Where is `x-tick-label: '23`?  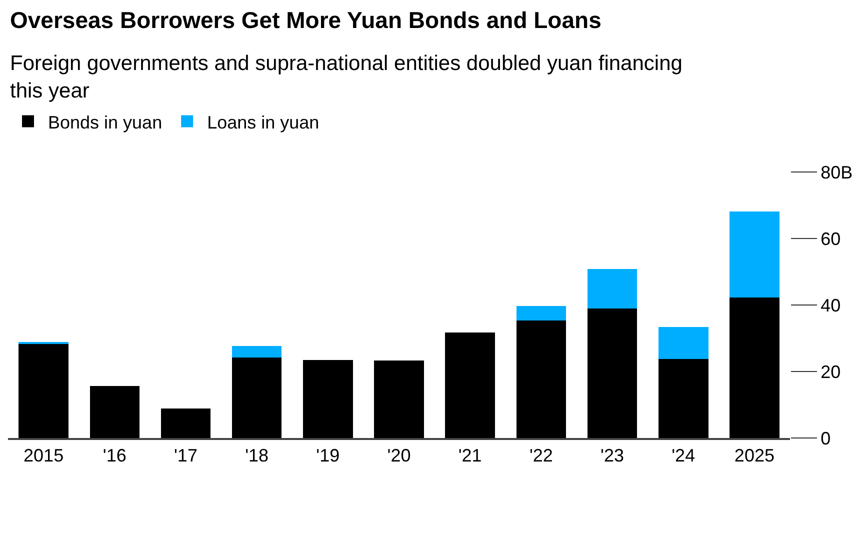
x-tick-label: '23 is located at coordinates (612, 455).